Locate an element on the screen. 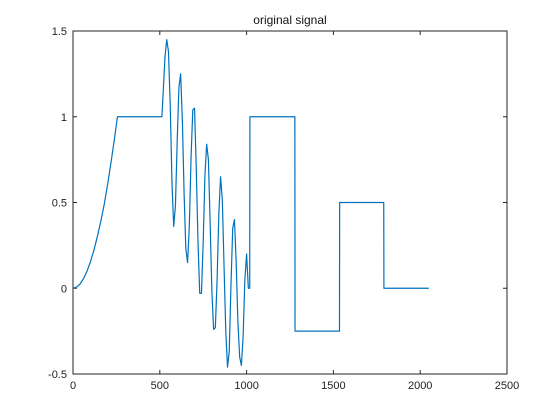 This screenshot has height=420, width=560. y-tick-label-3: 1 is located at coordinates (64, 118).